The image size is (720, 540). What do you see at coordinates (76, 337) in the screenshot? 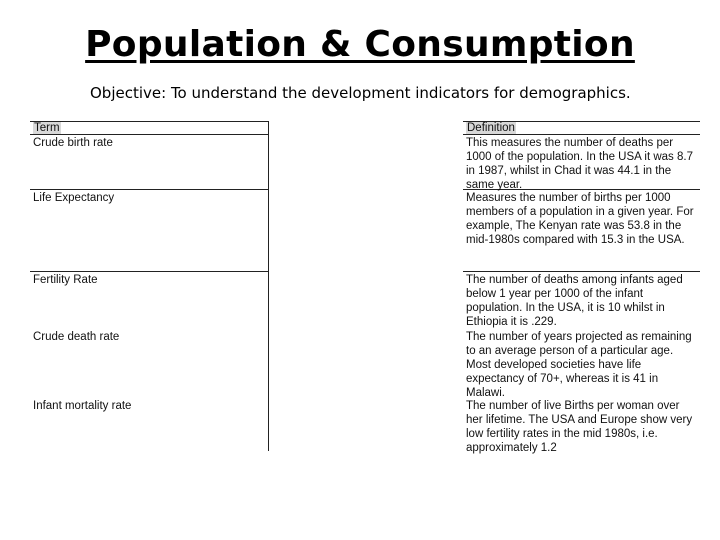
I see `term-crude-death-rate: Crude death rate` at bounding box center [76, 337].